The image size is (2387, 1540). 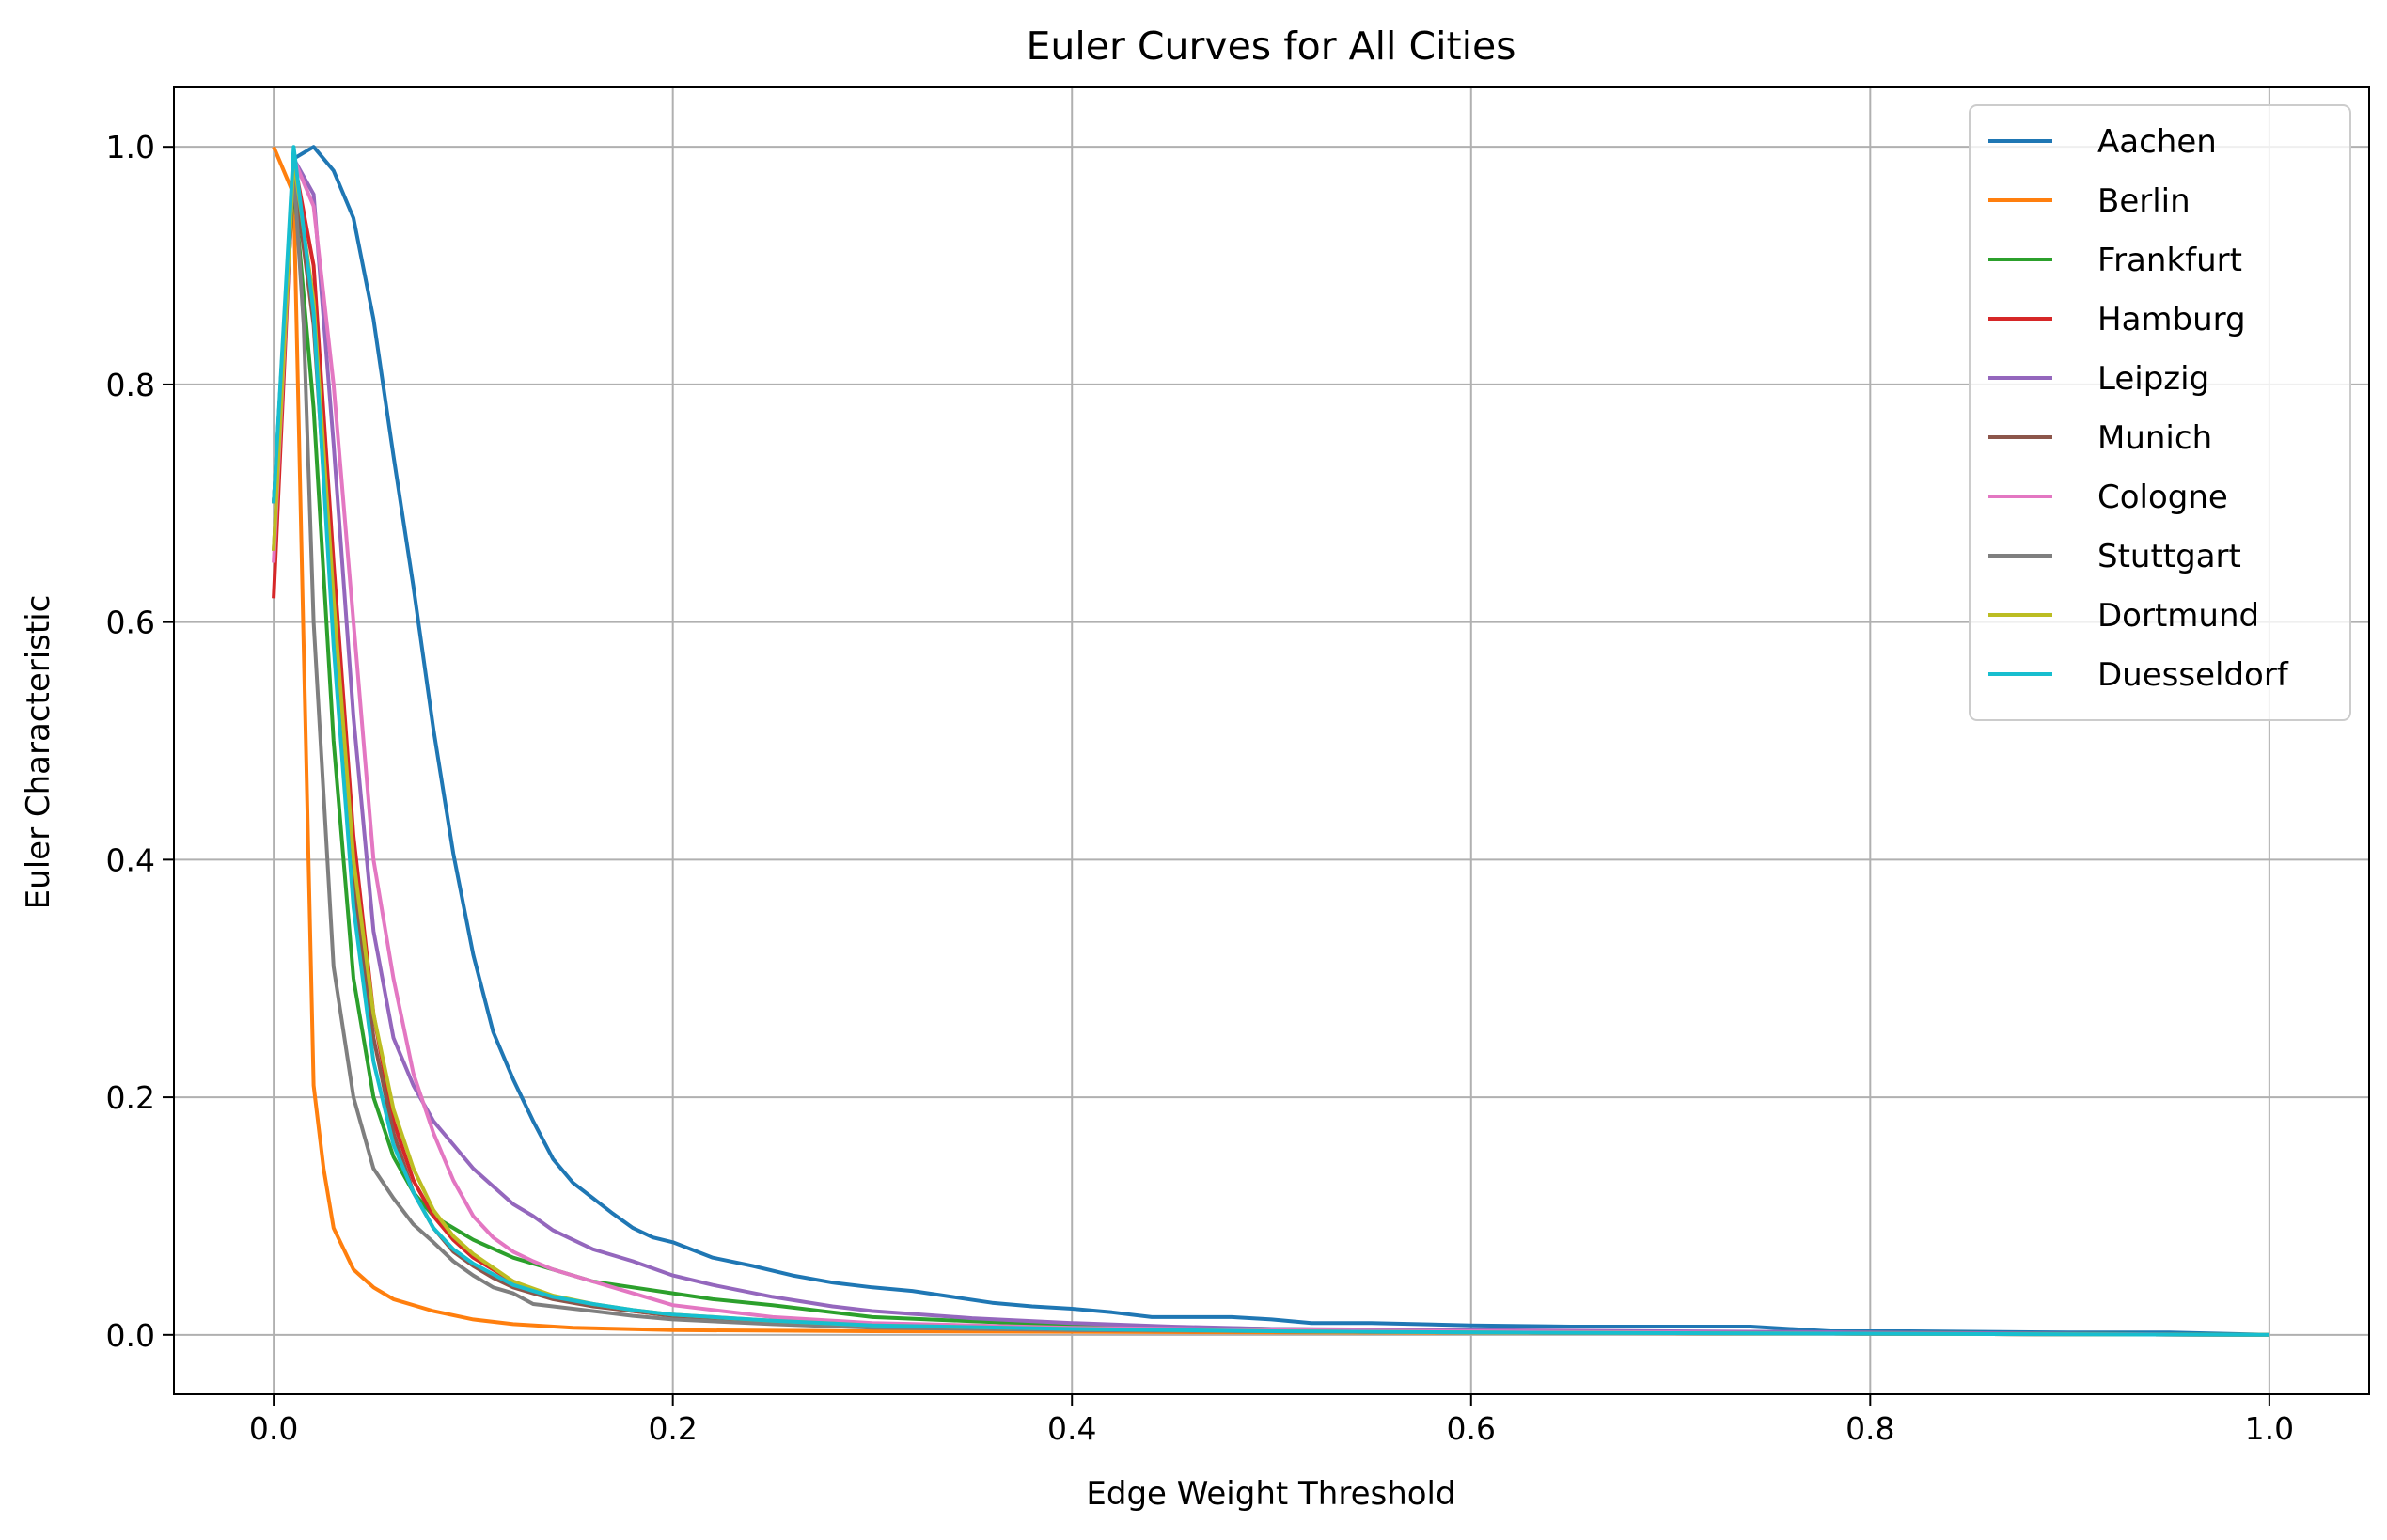 I want to click on x-axis-ticks: 0.0 0.2 0.4 0.6 0.8 1.0, so click(x=1271, y=1420).